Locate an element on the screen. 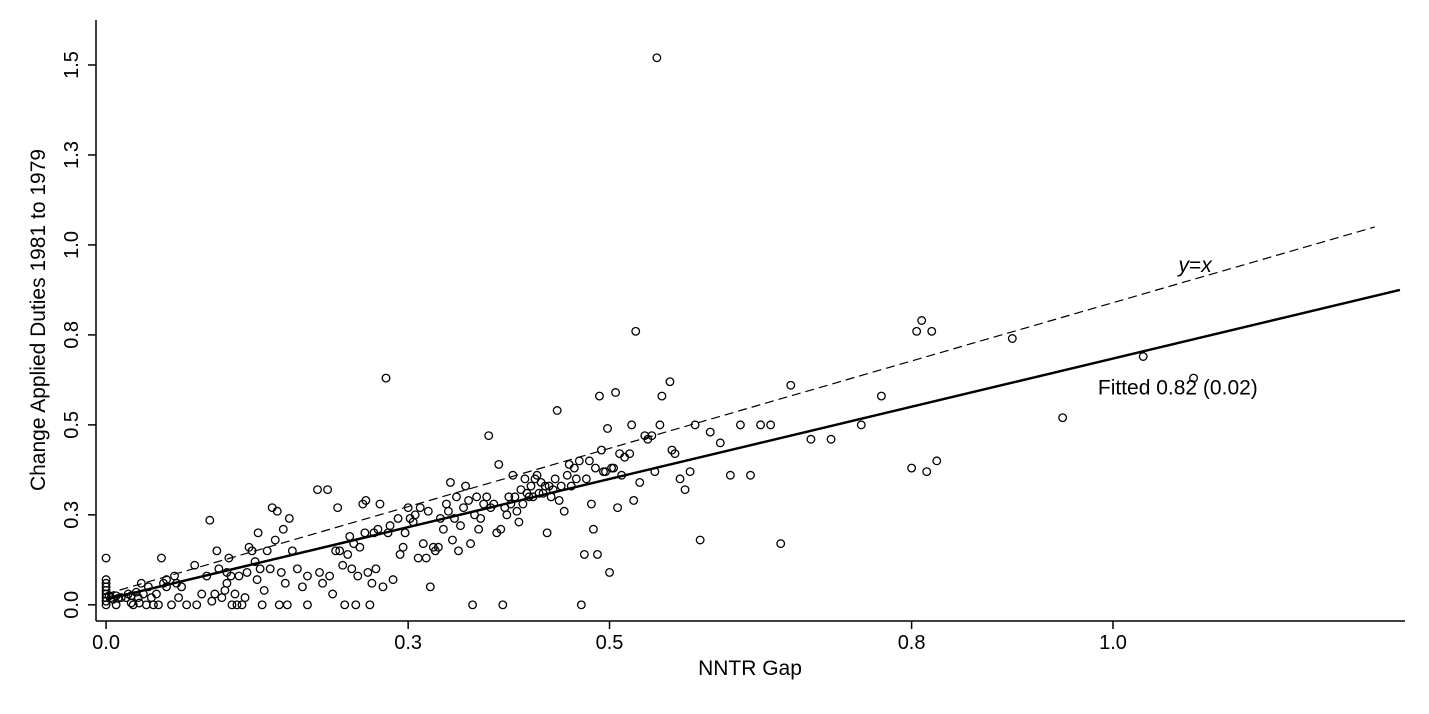 The width and height of the screenshot is (1429, 714). identity-label-x: x is located at coordinates (1206, 265).